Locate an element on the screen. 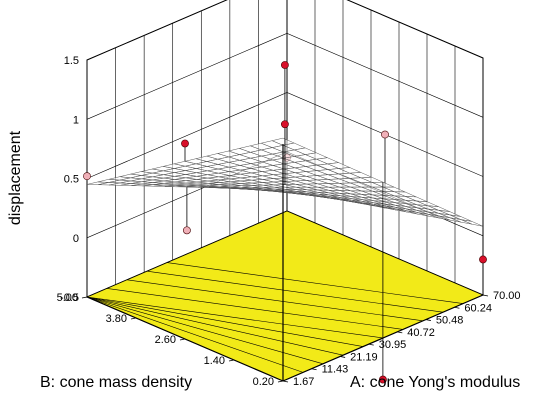  a-tick-label: 1.67 is located at coordinates (303, 382).